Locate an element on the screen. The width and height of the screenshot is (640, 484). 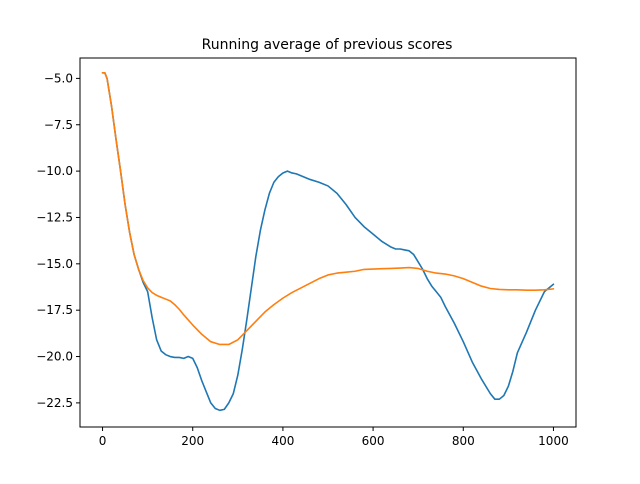
y-tick-label: −17.5 is located at coordinates (54, 310).